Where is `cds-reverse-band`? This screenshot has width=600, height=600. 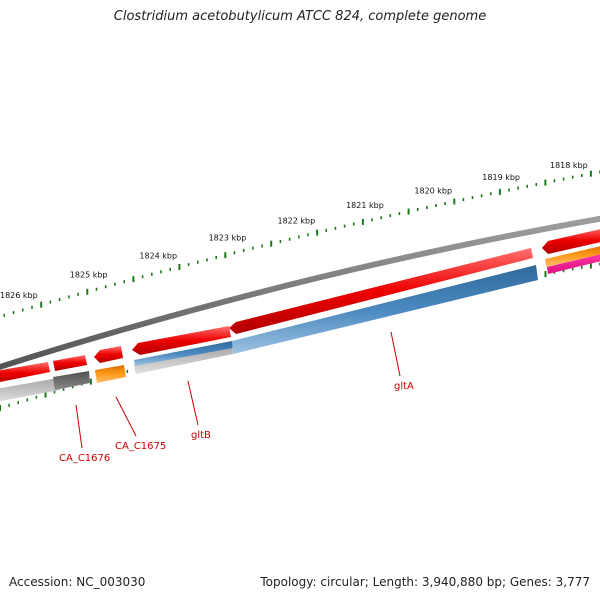 cds-reverse-band is located at coordinates (183, 353).